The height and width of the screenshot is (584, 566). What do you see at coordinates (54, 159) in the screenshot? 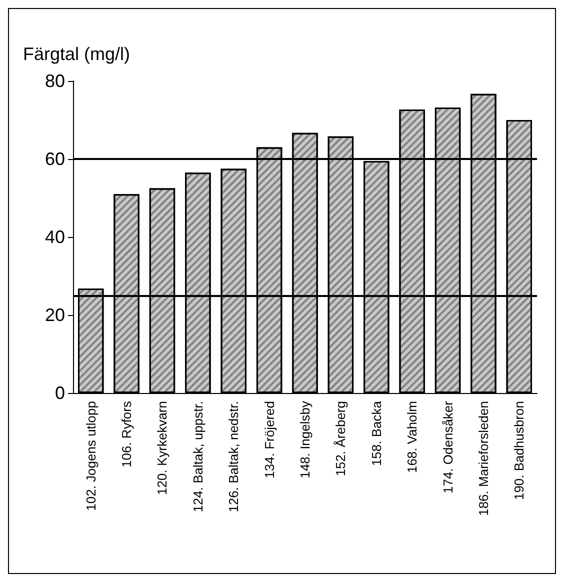
I see `y-tick-label: 60` at bounding box center [54, 159].